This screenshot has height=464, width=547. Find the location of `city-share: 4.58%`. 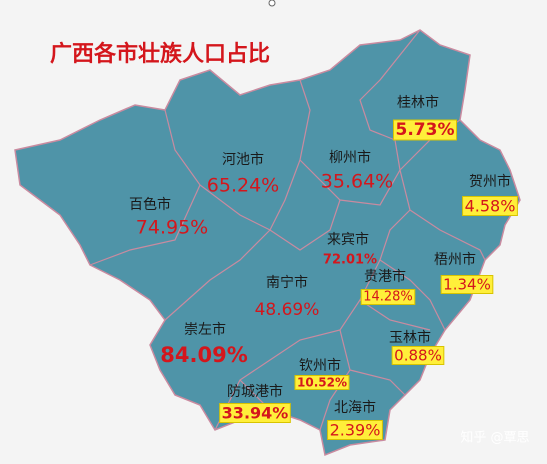

city-share: 4.58% is located at coordinates (490, 206).